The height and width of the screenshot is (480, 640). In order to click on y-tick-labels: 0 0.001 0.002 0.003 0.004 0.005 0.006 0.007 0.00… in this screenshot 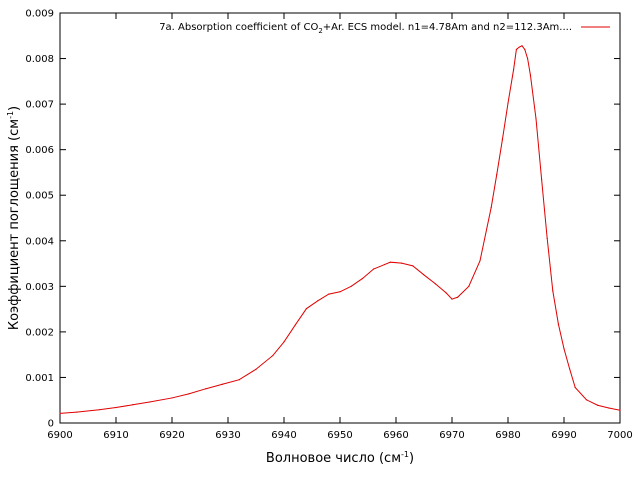, I will do `click(39, 219)`.